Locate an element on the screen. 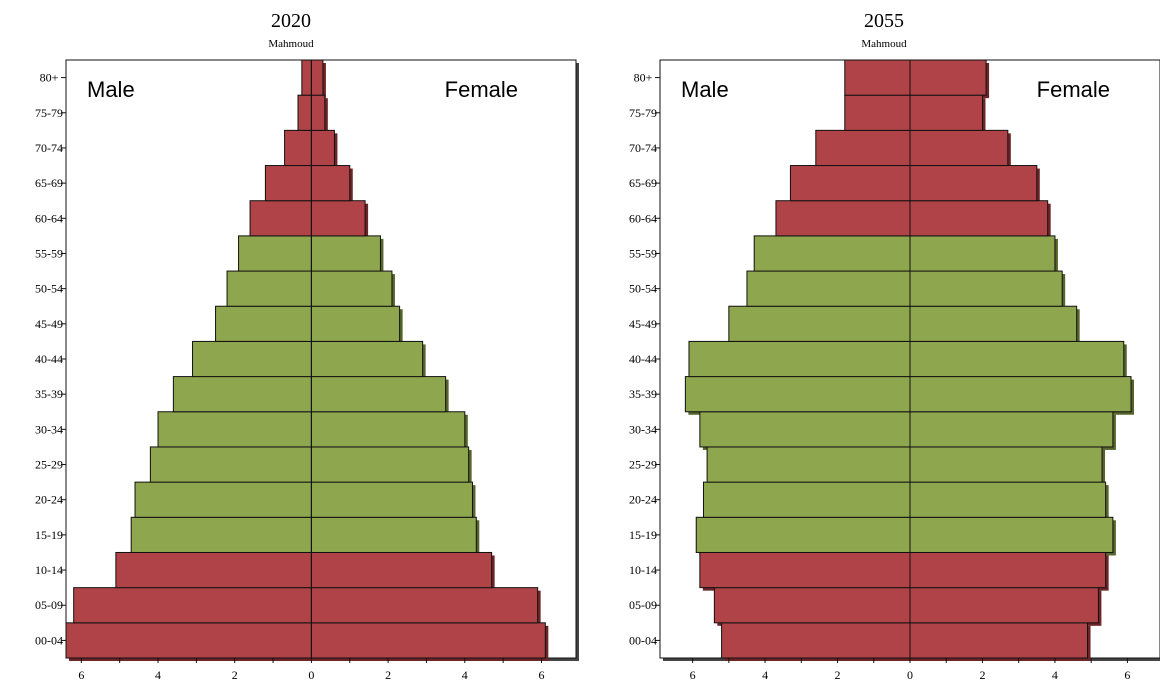  age-label-50-54: 50-54 is located at coordinates (643, 289).